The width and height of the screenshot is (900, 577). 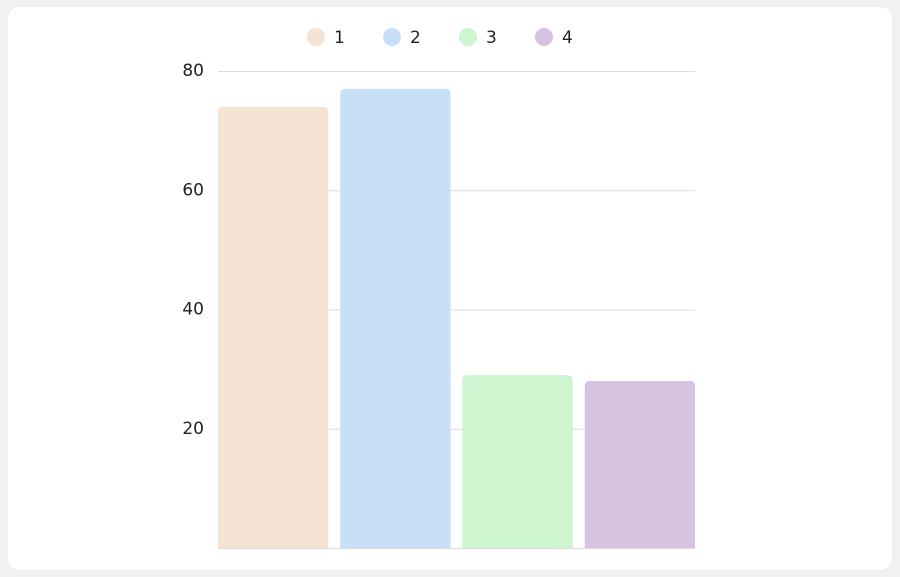 What do you see at coordinates (415, 38) in the screenshot?
I see `legend-label: 2` at bounding box center [415, 38].